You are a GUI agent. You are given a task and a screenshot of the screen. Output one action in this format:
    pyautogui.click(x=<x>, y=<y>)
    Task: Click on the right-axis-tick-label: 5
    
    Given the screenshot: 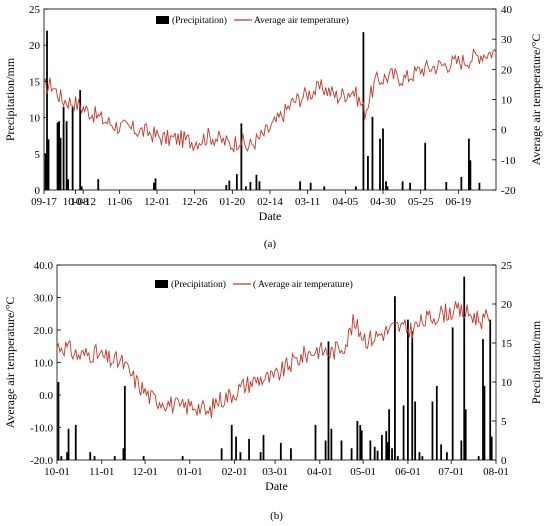 What is the action you would take?
    pyautogui.click(x=504, y=422)
    